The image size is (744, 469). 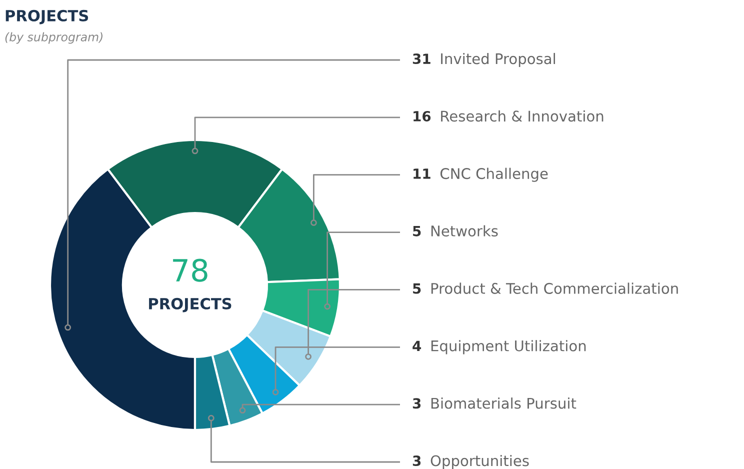 What do you see at coordinates (47, 17) in the screenshot?
I see `chart-title: PROJECTS` at bounding box center [47, 17].